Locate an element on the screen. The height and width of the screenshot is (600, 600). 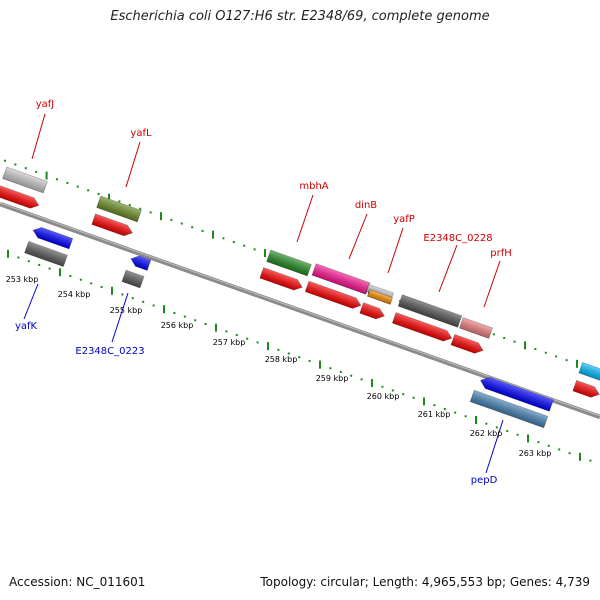
gene-arrow-E2348C_0223-shade is located at coordinates (141, 263).